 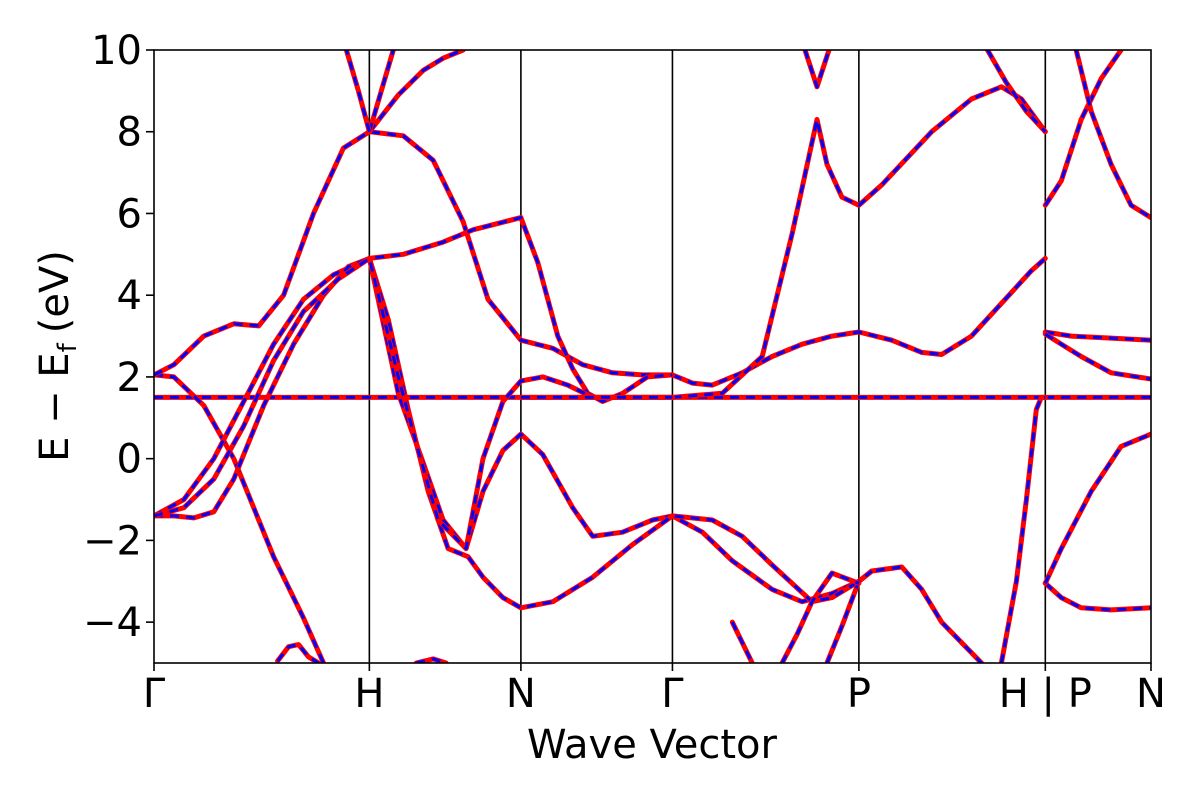 What do you see at coordinates (521, 694) in the screenshot?
I see `x-tick-label-2: N` at bounding box center [521, 694].